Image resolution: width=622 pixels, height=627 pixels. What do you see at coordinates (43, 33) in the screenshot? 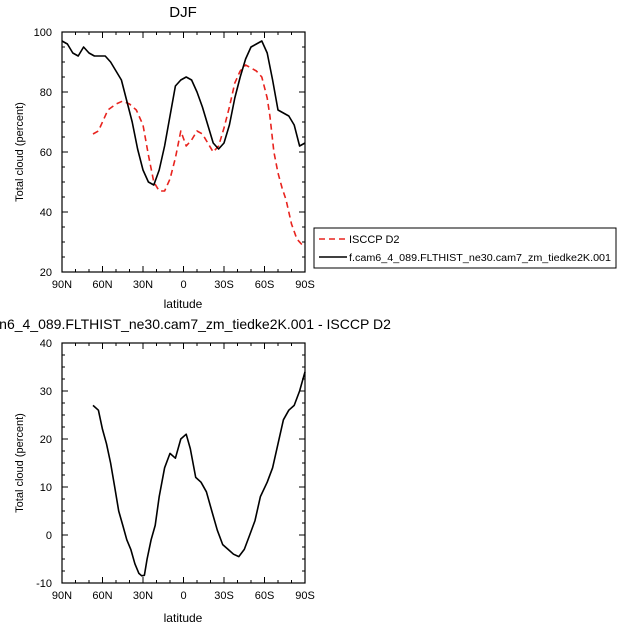
I see `y-tick-label: 100` at bounding box center [43, 33].